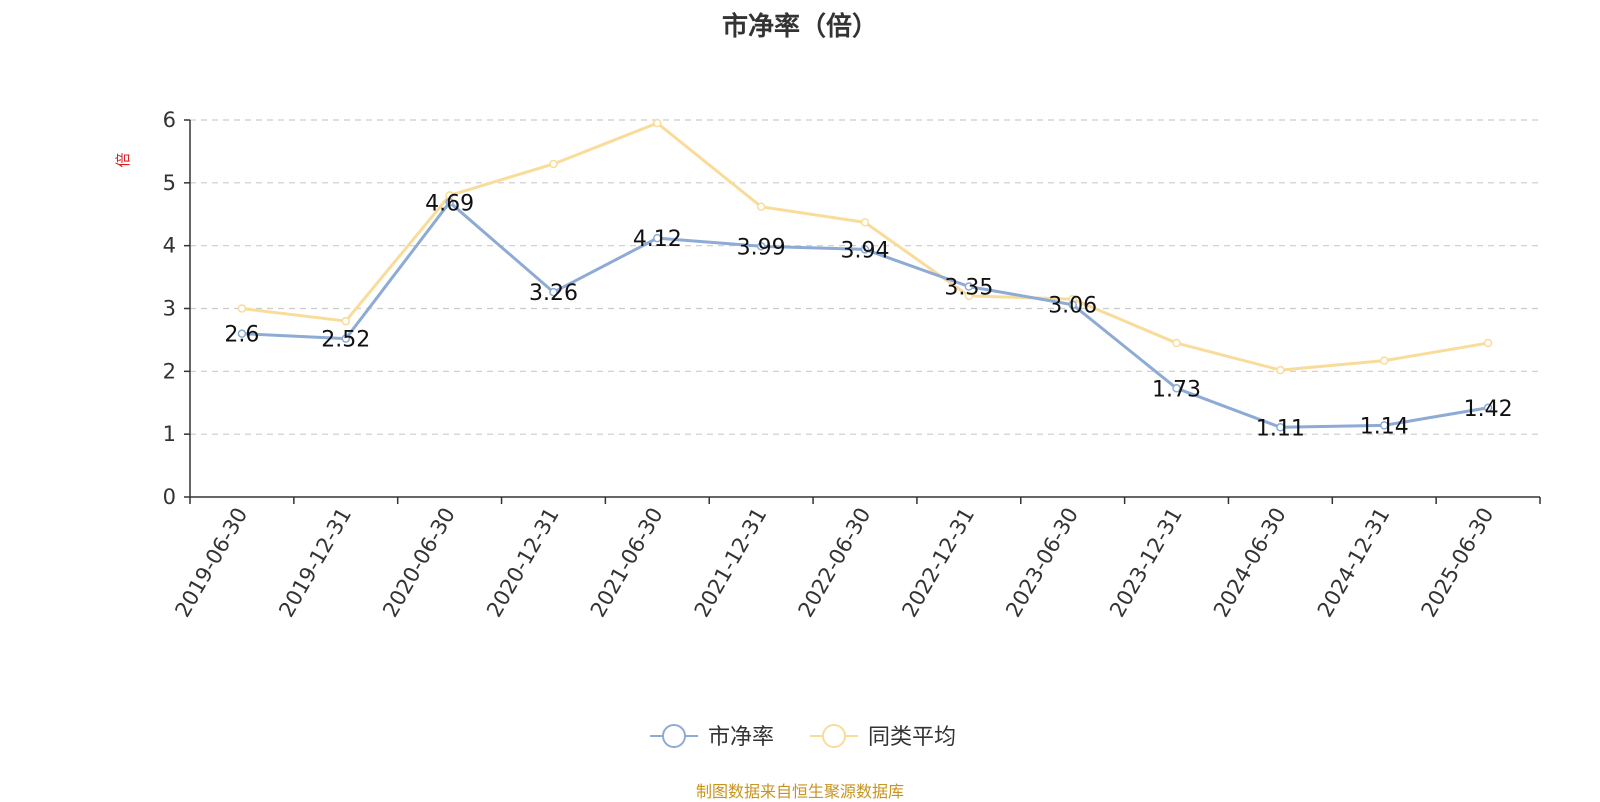 Image resolution: width=1600 pixels, height=802 pixels. I want to click on data-label: 1.11, so click(1280, 428).